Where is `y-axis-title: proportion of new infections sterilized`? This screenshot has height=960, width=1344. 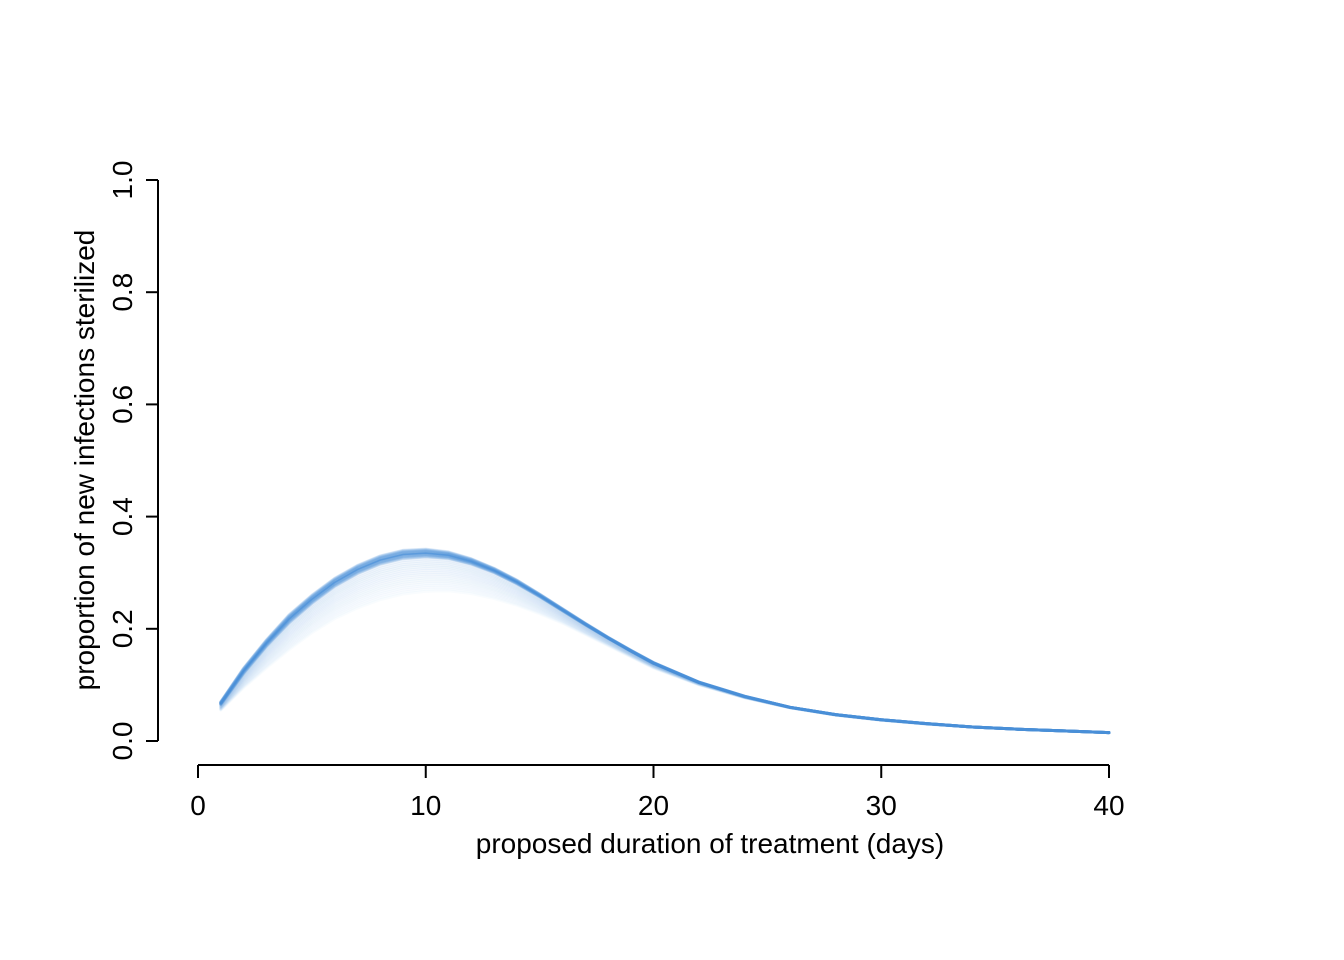 y-axis-title: proportion of new infections sterilized is located at coordinates (84, 460).